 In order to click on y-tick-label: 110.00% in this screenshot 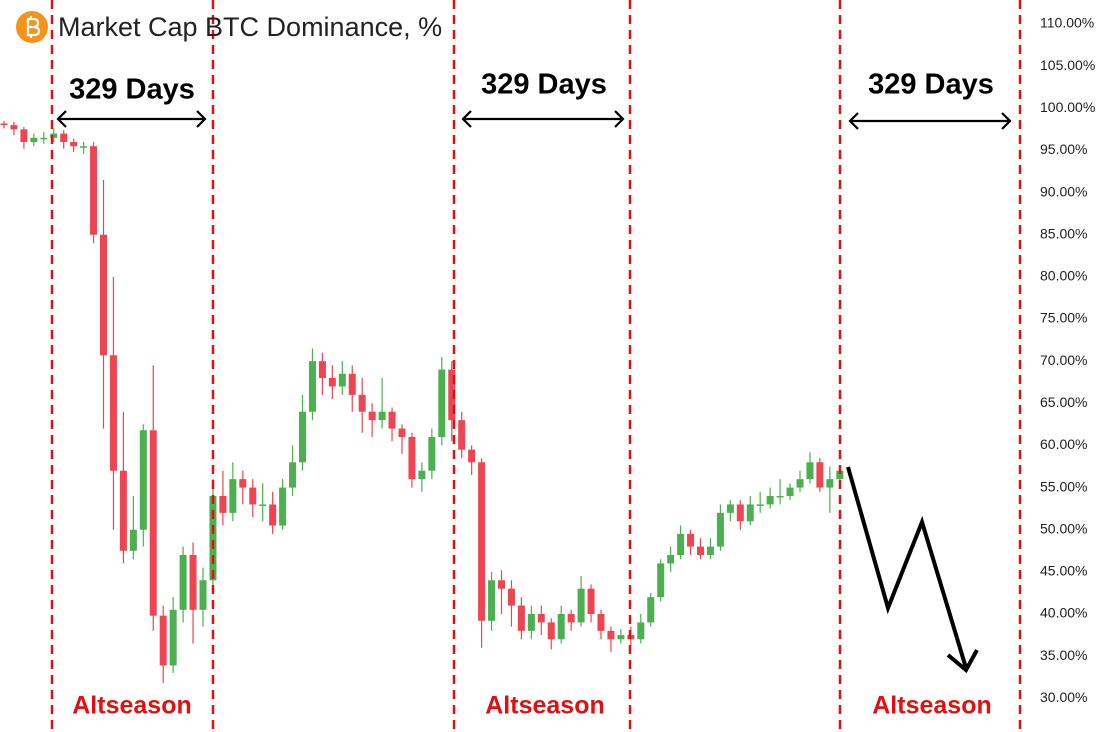, I will do `click(1067, 23)`.